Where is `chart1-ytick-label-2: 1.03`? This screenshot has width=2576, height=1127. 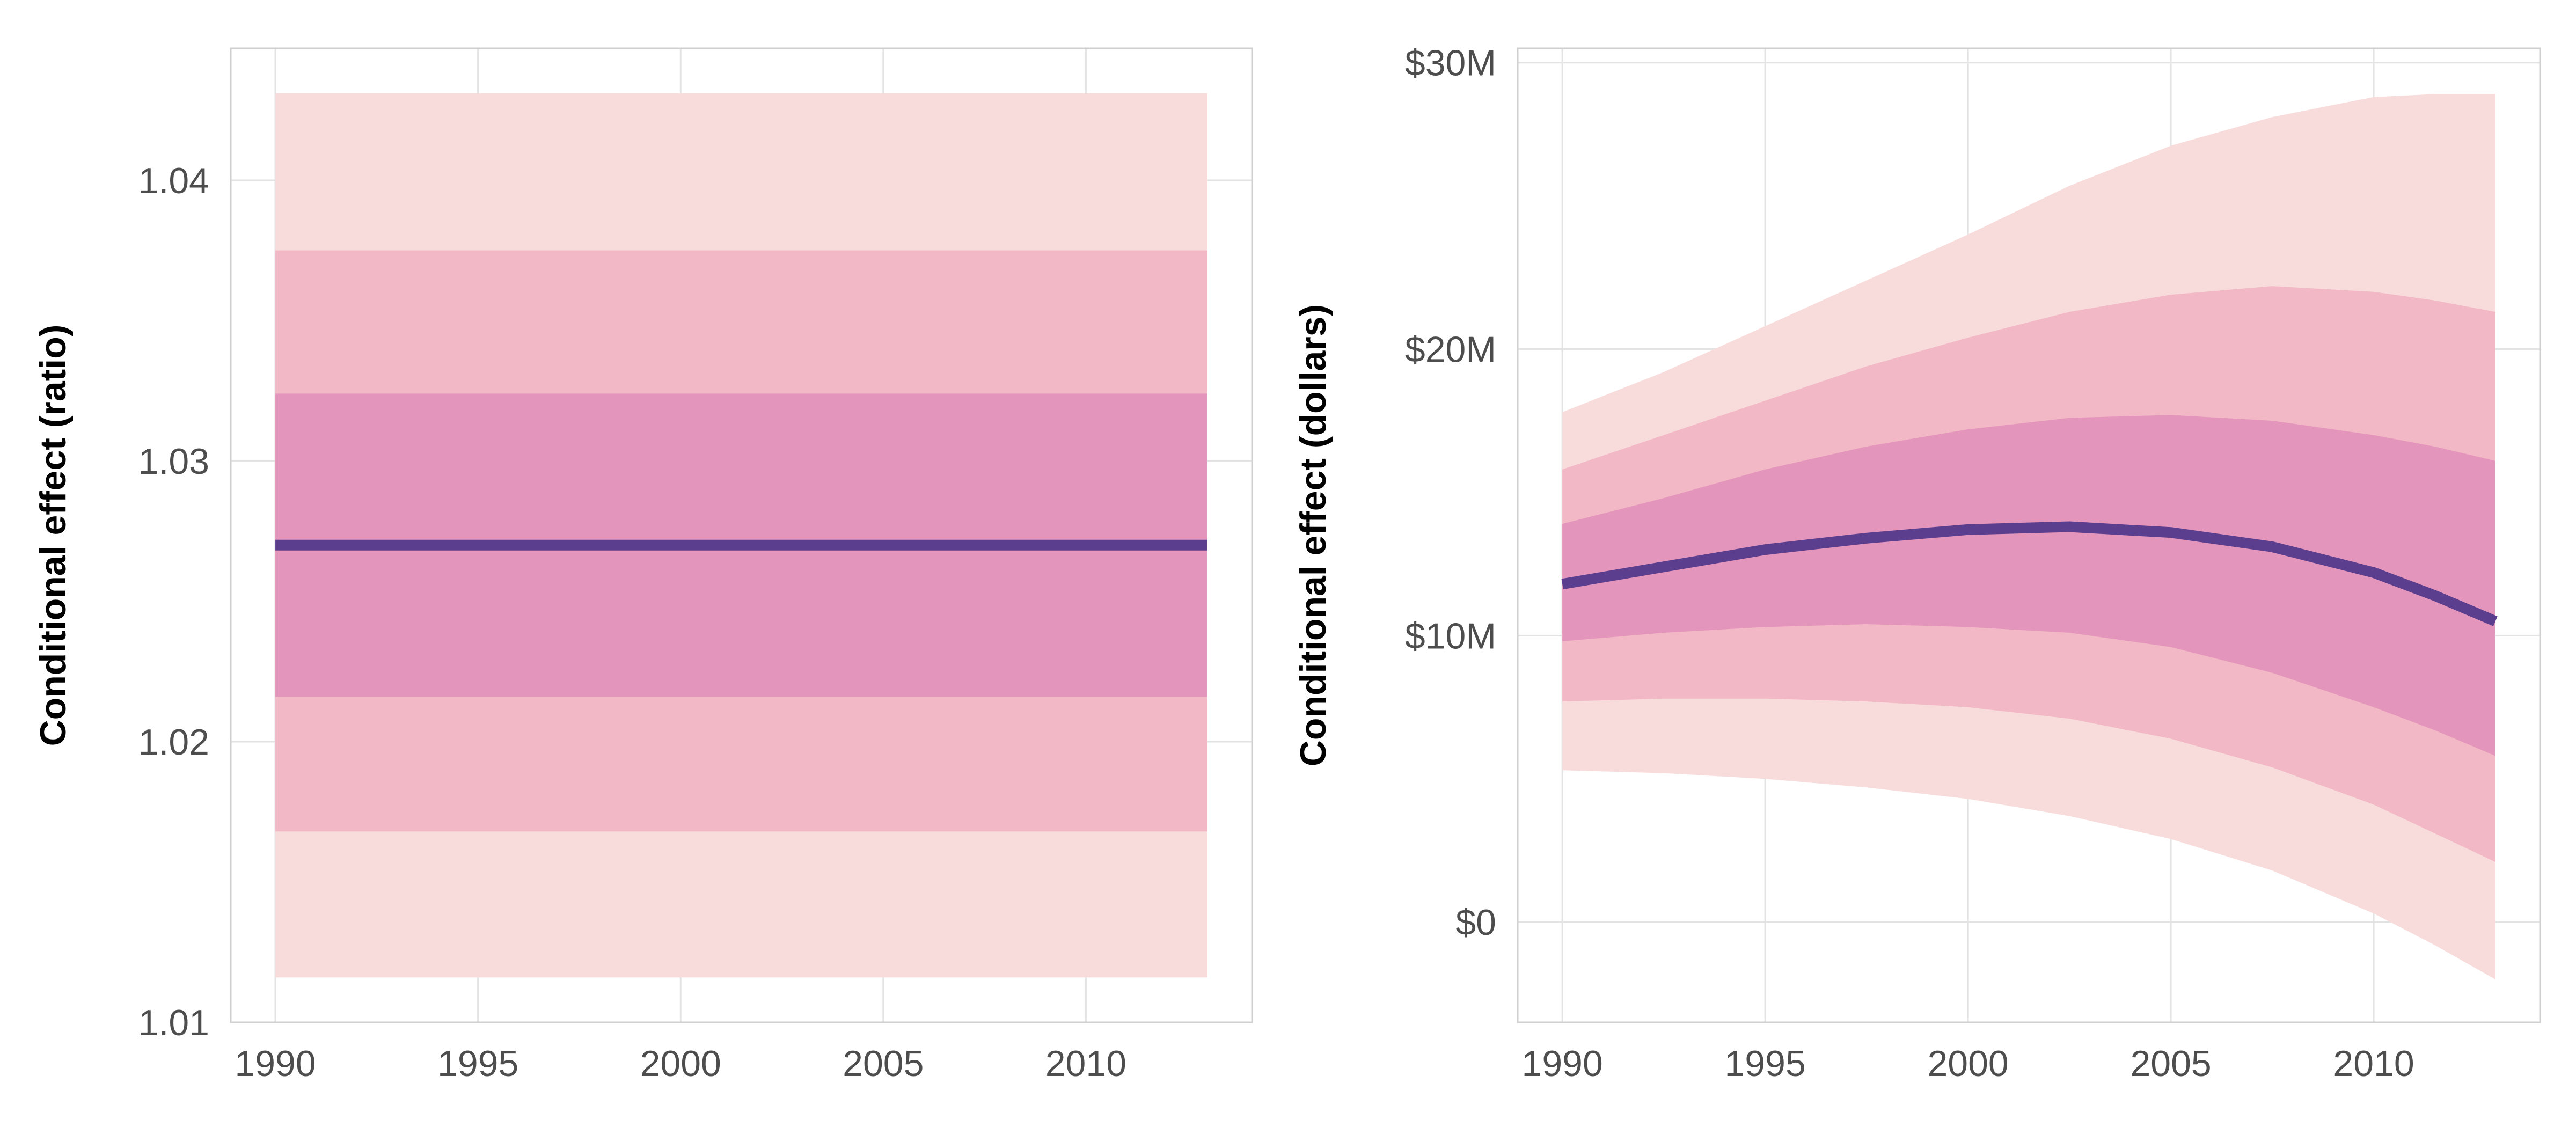 chart1-ytick-label-2: 1.03 is located at coordinates (173, 461).